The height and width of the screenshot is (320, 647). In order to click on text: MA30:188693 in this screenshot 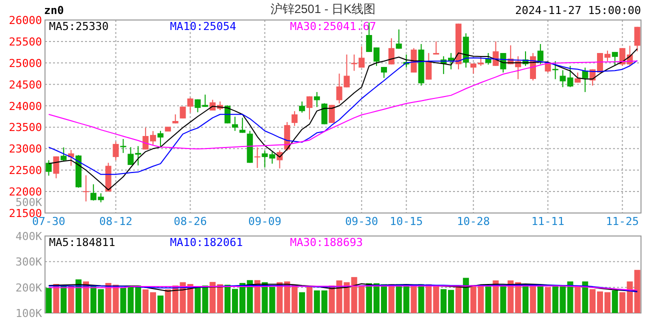, I will do `click(326, 242)`.